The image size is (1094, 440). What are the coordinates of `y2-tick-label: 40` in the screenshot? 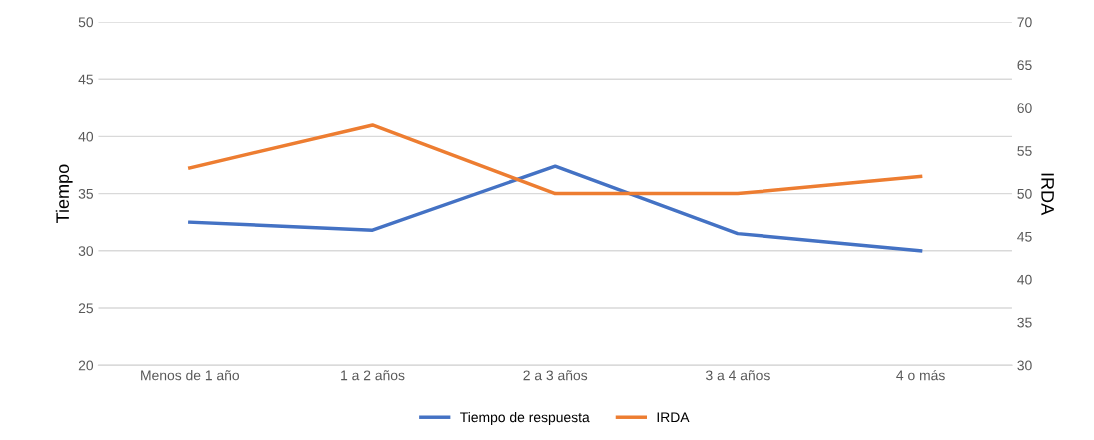 It's located at (1024, 279).